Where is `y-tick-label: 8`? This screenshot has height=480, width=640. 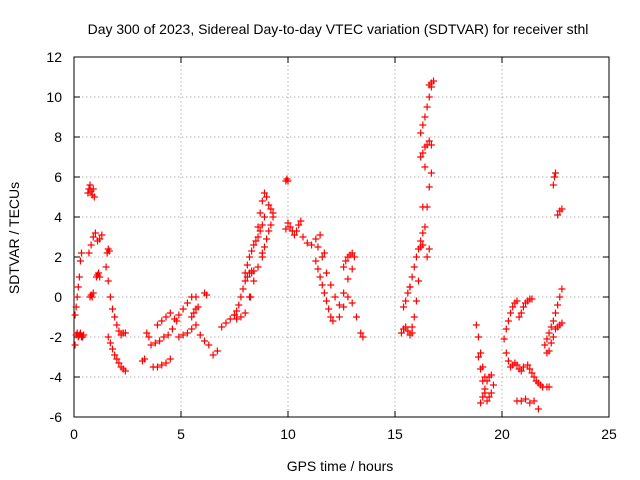
y-tick-label: 8 is located at coordinates (58, 137).